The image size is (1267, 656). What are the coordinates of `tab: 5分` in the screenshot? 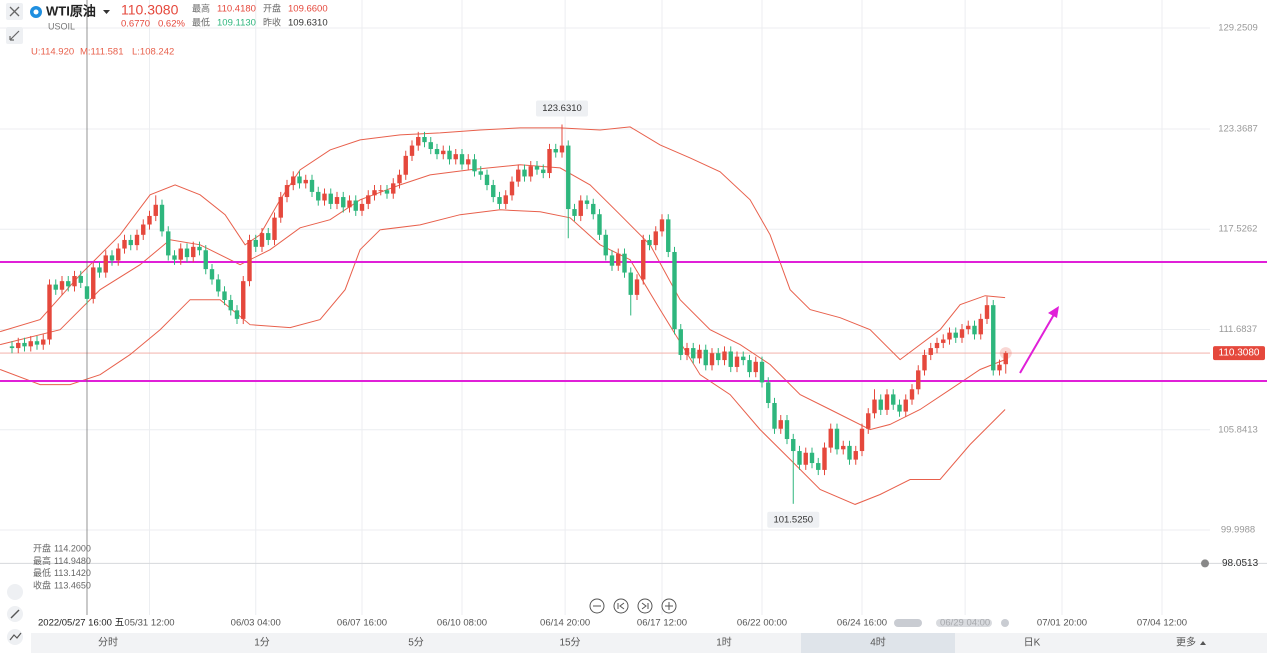 It's located at (416, 643).